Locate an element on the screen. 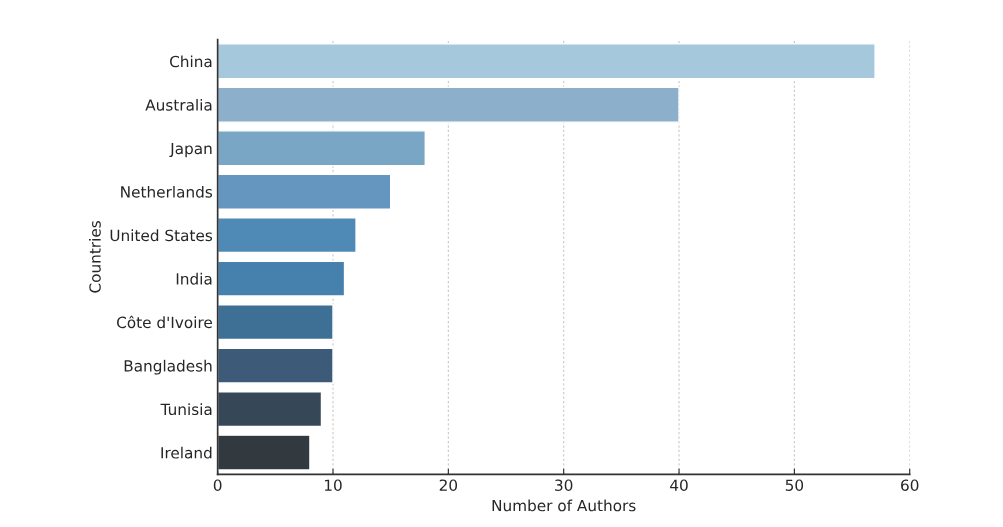  y-tick-label: Ireland is located at coordinates (186, 452).